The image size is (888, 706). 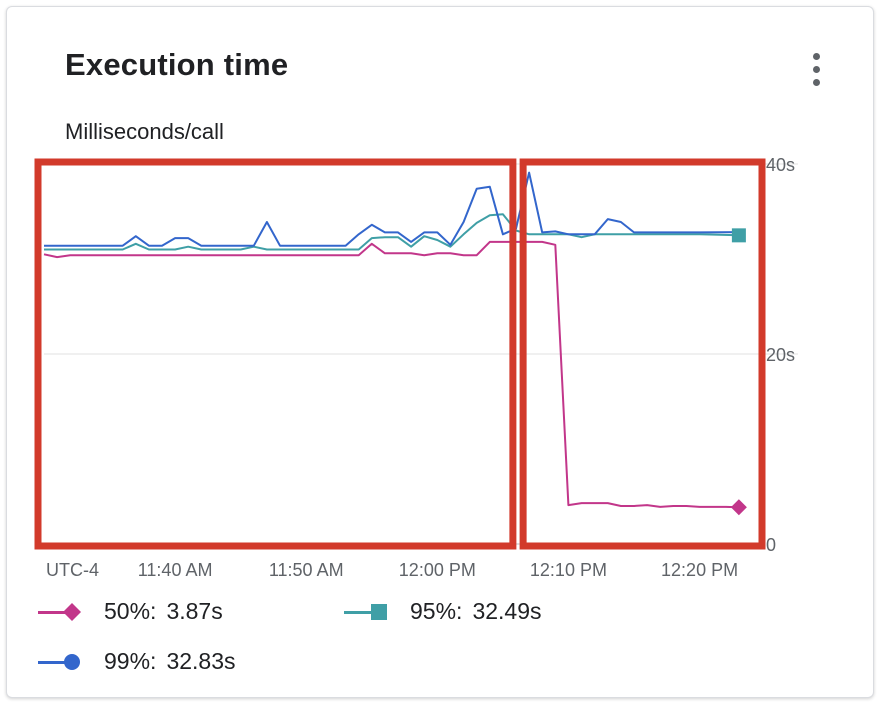 I want to click on legend-item-95: 95%:32.49s, so click(x=443, y=611).